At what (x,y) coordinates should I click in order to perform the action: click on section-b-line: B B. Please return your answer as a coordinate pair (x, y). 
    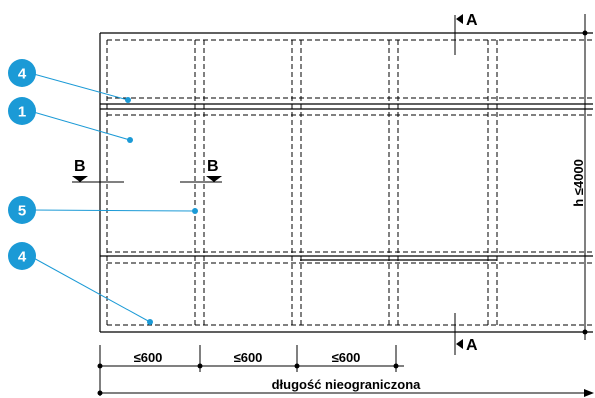
    Looking at the image, I should click on (147, 170).